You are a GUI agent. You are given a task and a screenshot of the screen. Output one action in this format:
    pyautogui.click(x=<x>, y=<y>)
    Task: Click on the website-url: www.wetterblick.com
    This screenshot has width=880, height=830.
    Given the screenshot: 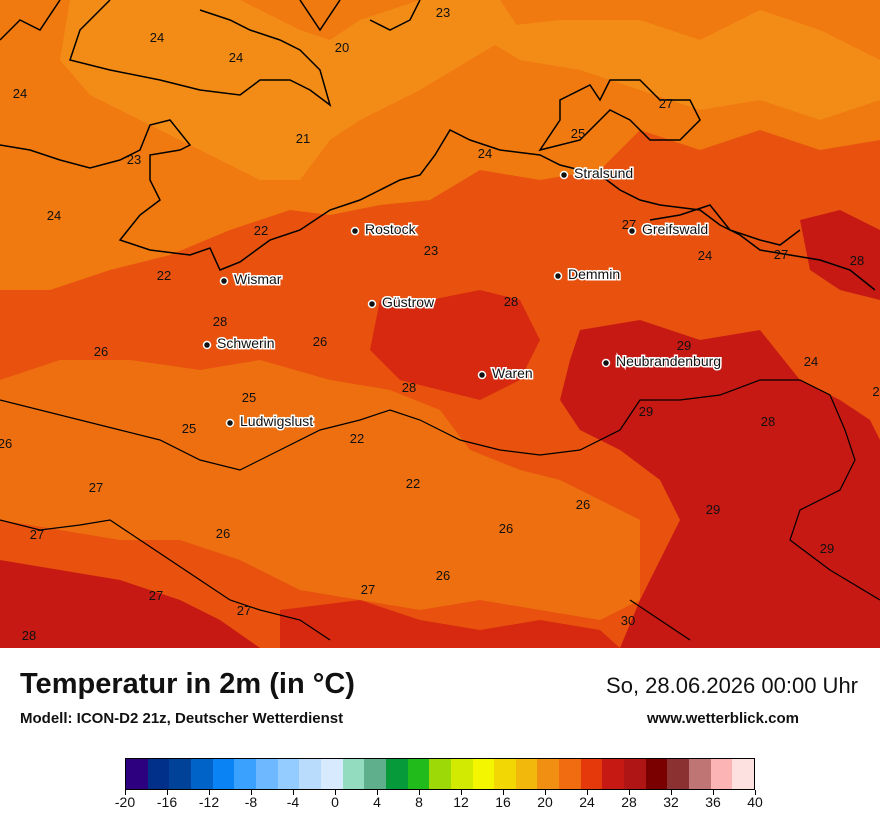 What is the action you would take?
    pyautogui.click(x=723, y=718)
    